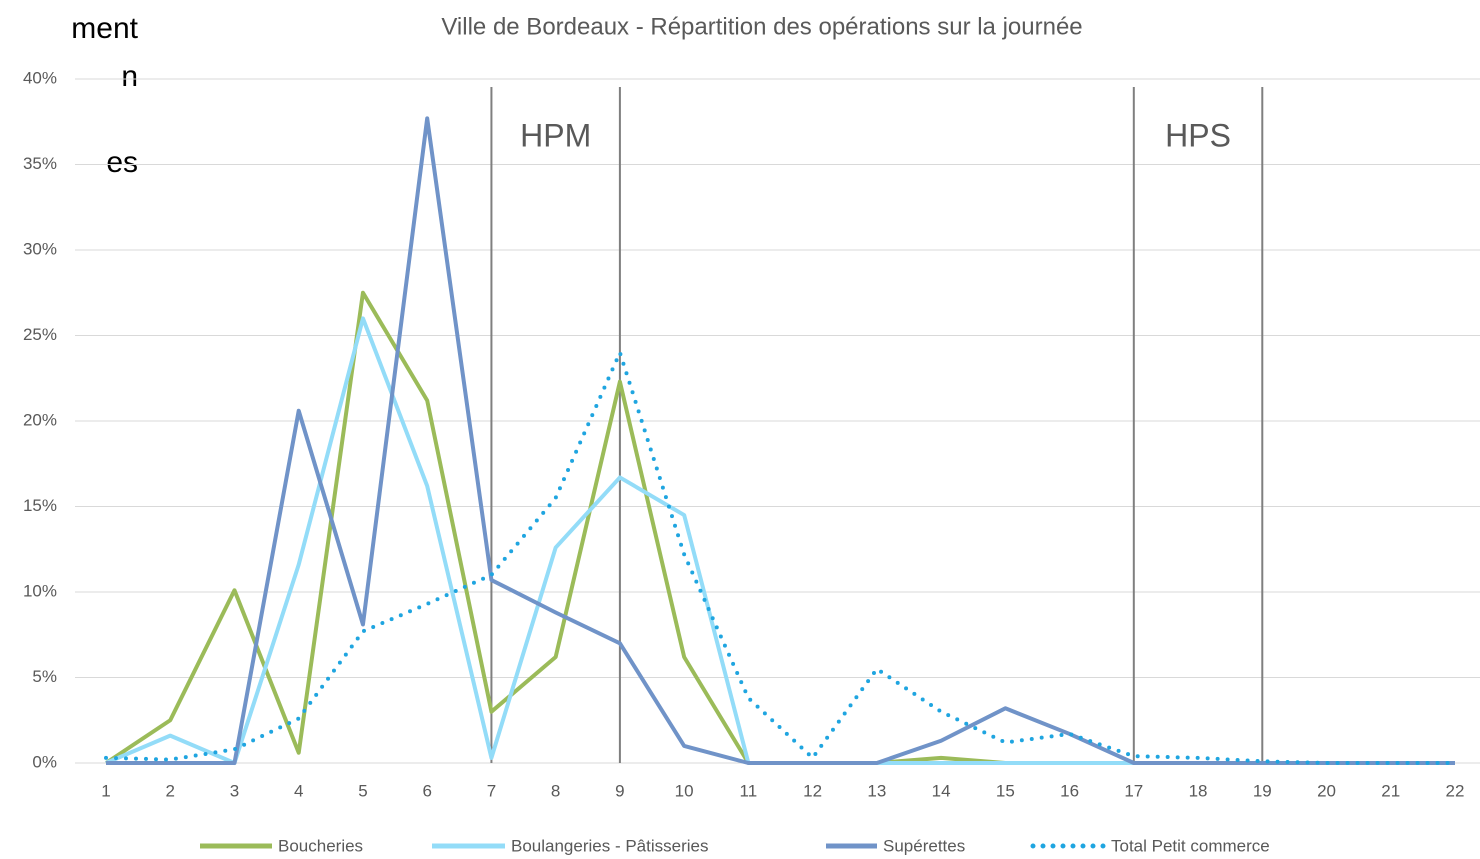 The image size is (1480, 859). I want to click on y-tick-label: 15%, so click(40, 505).